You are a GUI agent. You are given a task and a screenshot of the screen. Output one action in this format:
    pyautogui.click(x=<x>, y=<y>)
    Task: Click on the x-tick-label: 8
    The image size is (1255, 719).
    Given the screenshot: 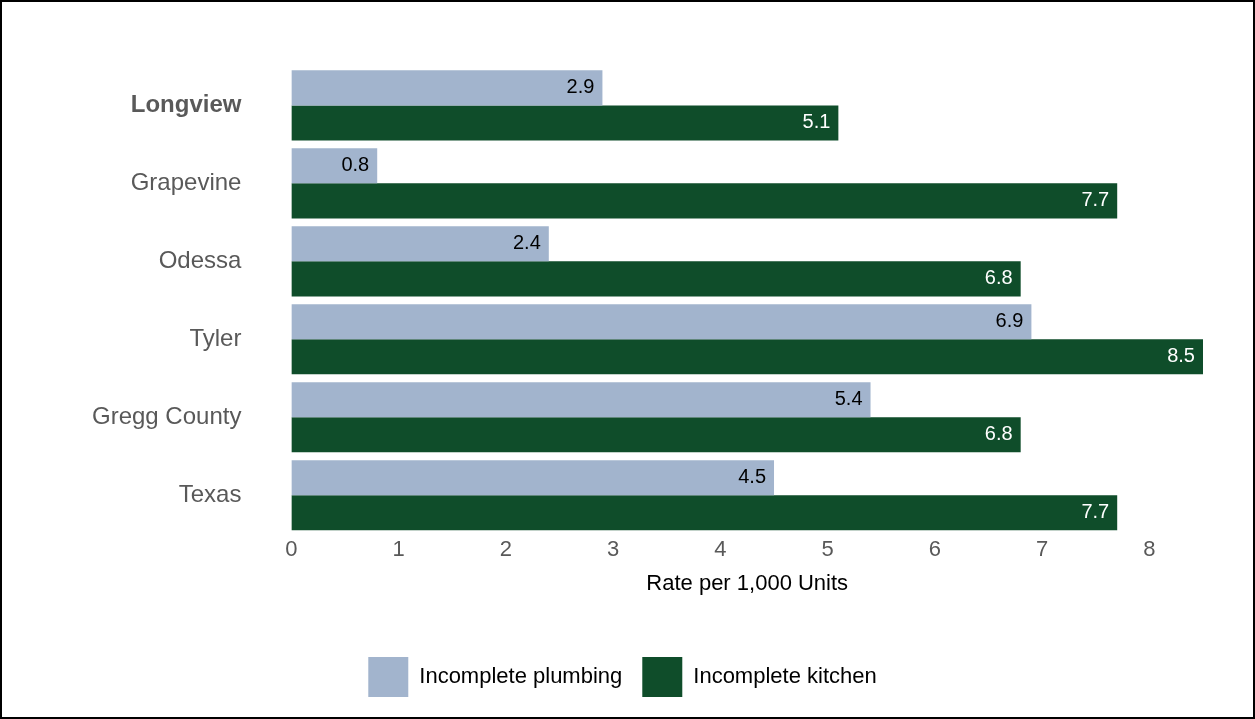 What is the action you would take?
    pyautogui.click(x=1149, y=549)
    